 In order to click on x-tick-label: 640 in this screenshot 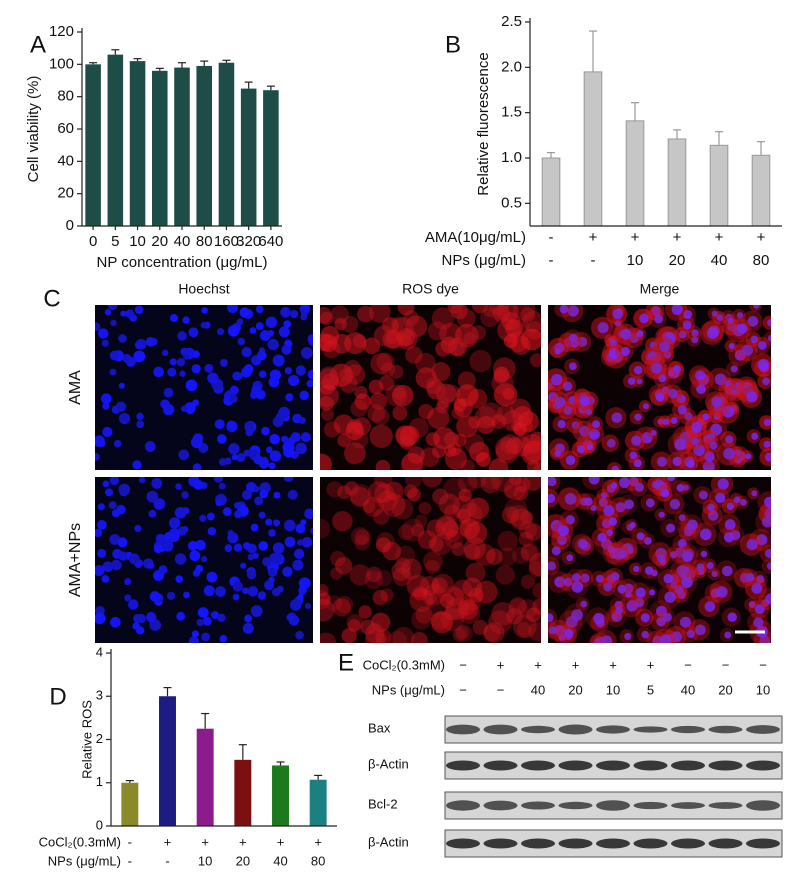, I will do `click(270, 241)`.